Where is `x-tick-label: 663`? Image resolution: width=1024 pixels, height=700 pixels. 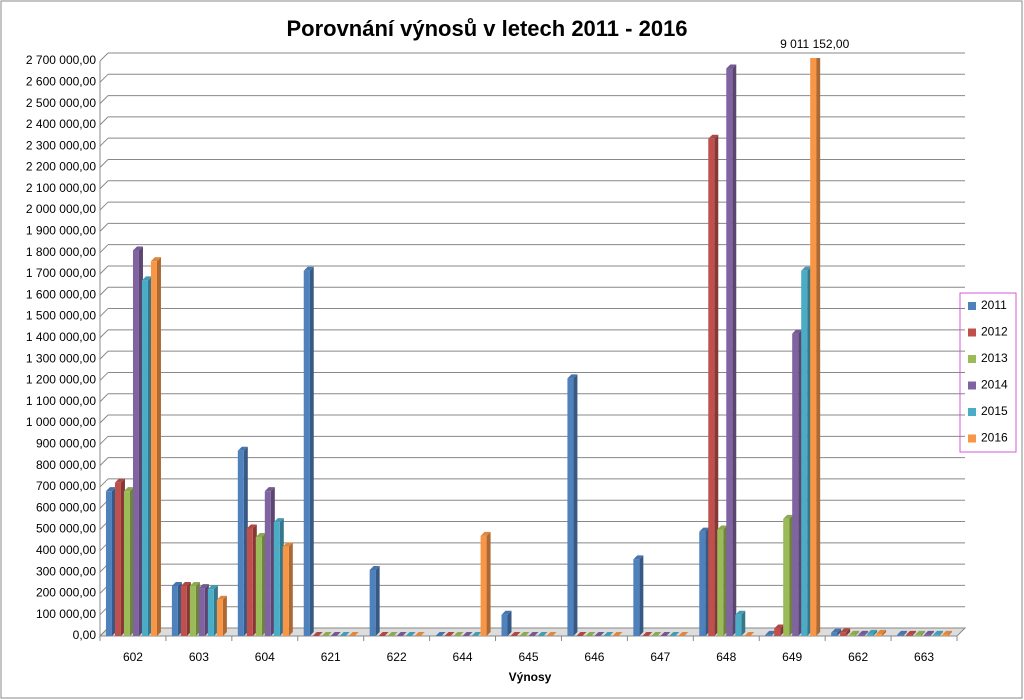 x-tick-label: 663 is located at coordinates (924, 657).